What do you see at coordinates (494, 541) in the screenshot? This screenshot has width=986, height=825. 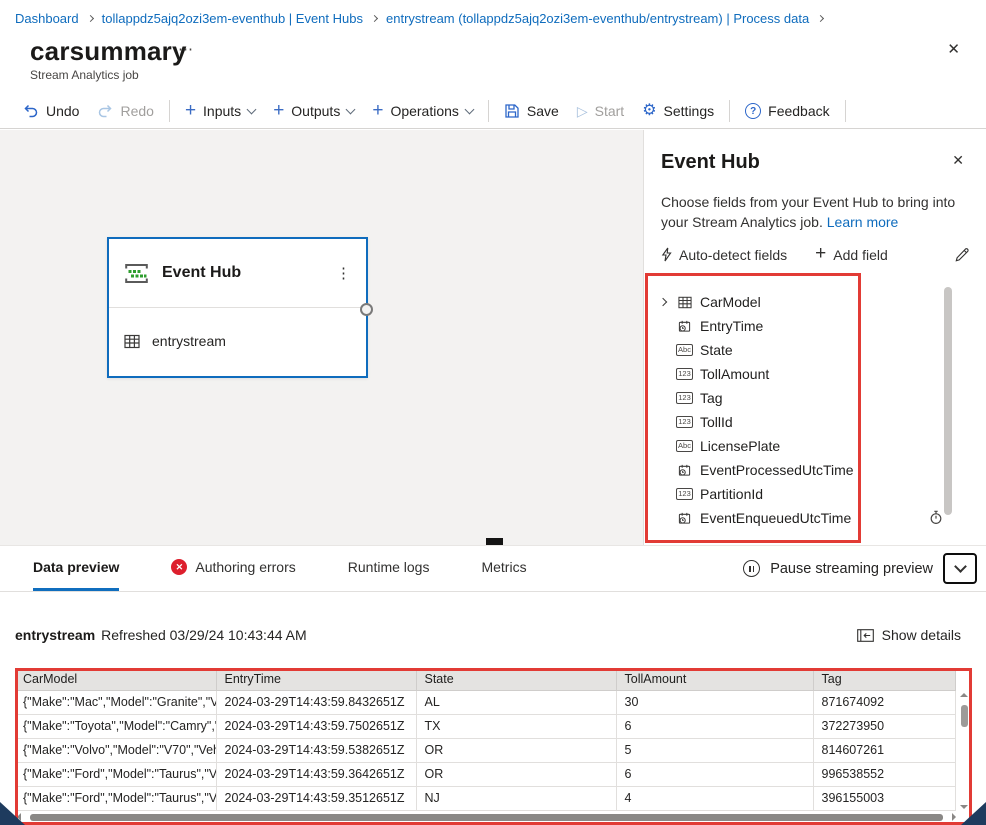 I see `panel-resize-handle` at bounding box center [494, 541].